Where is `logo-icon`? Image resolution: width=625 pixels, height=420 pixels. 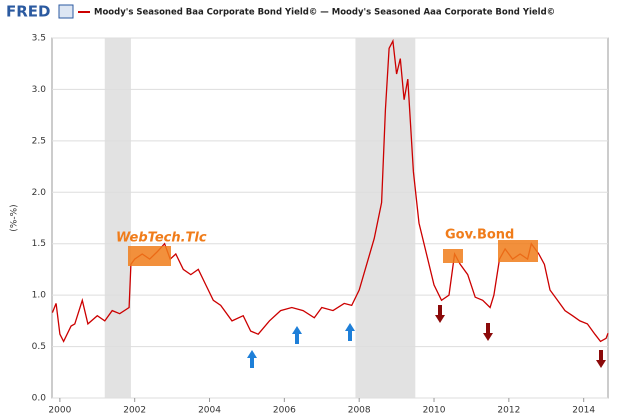 logo-icon is located at coordinates (66, 11).